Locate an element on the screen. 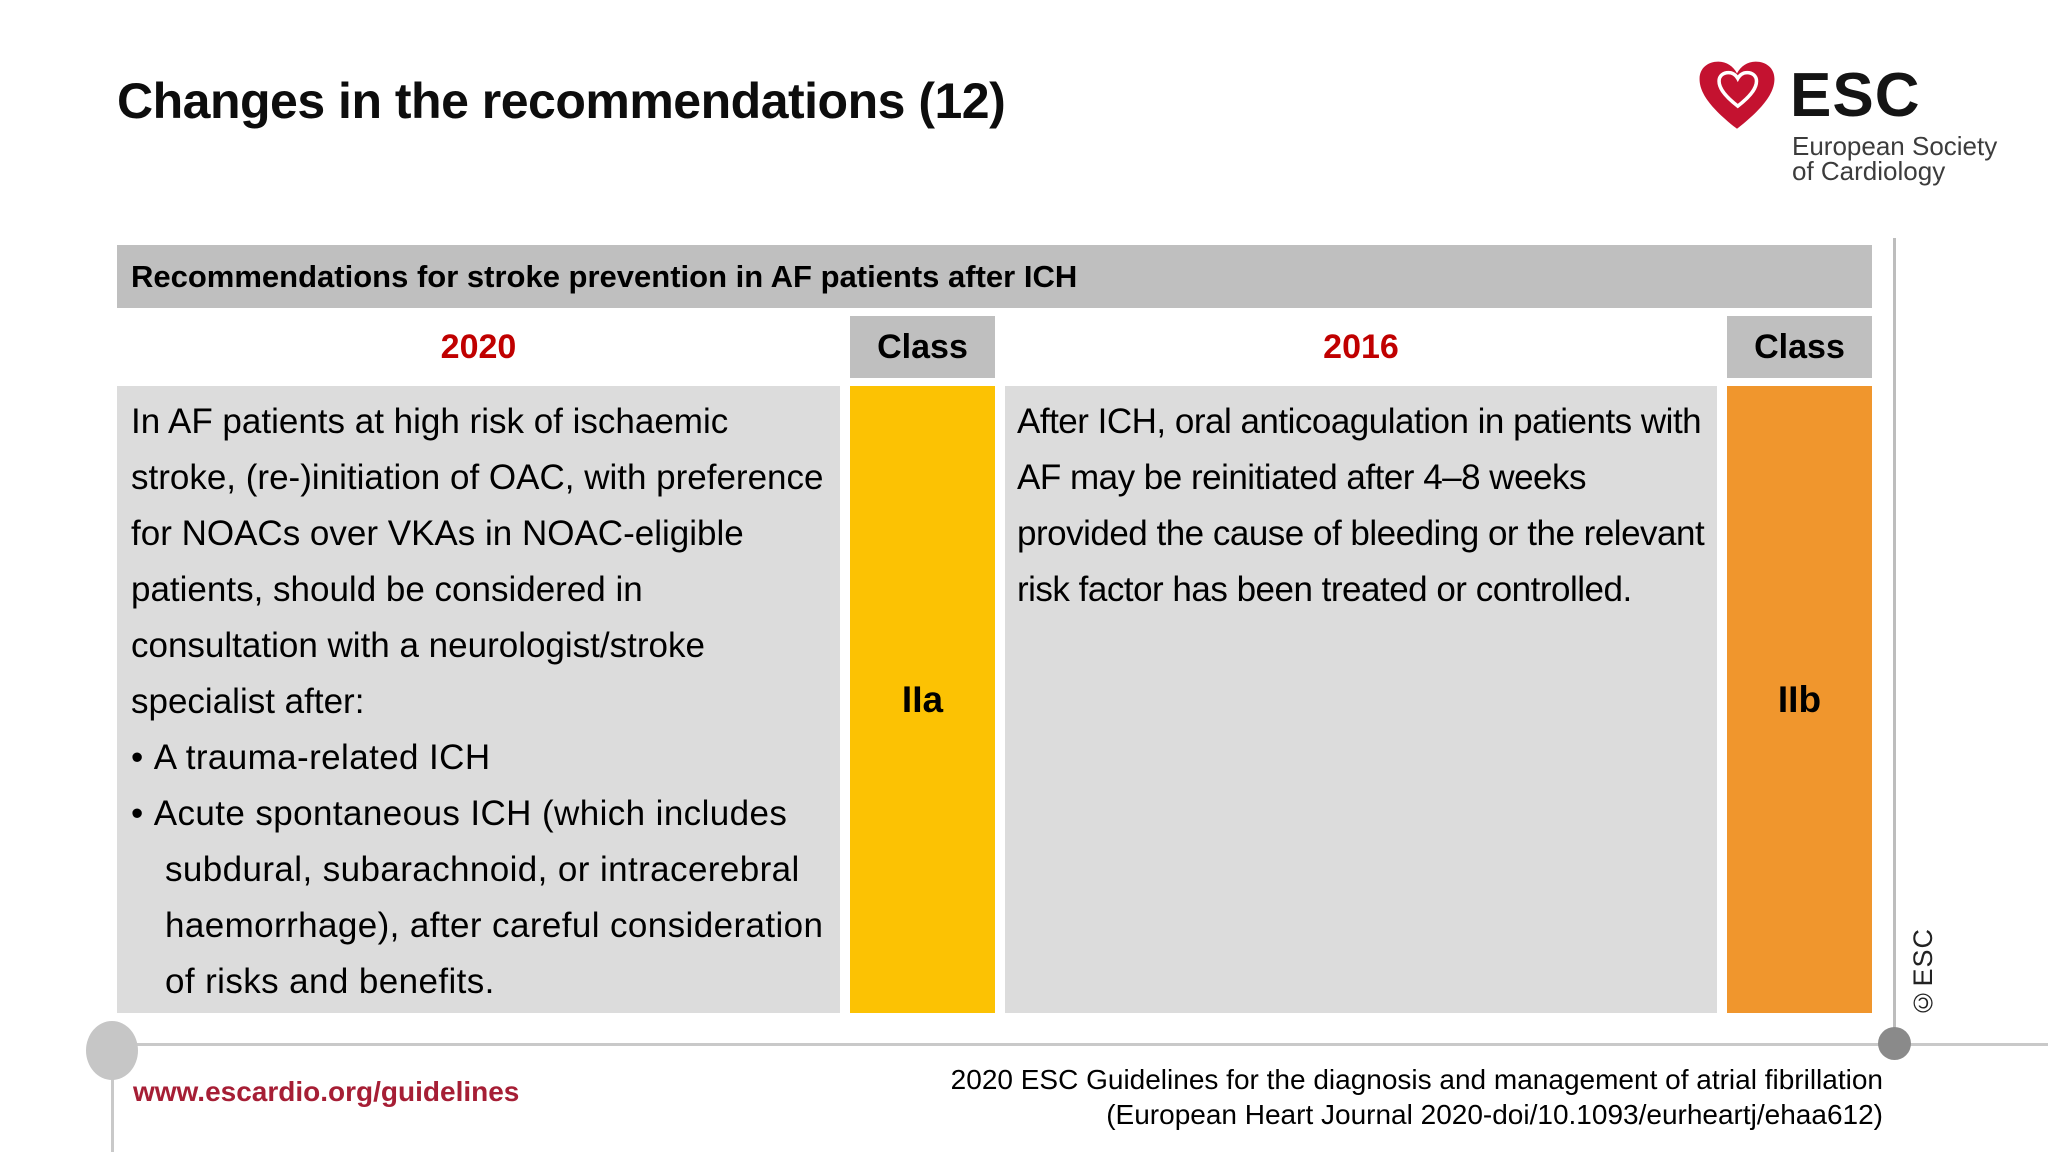 The height and width of the screenshot is (1152, 2048). column-header-2020: 2020 is located at coordinates (478, 347).